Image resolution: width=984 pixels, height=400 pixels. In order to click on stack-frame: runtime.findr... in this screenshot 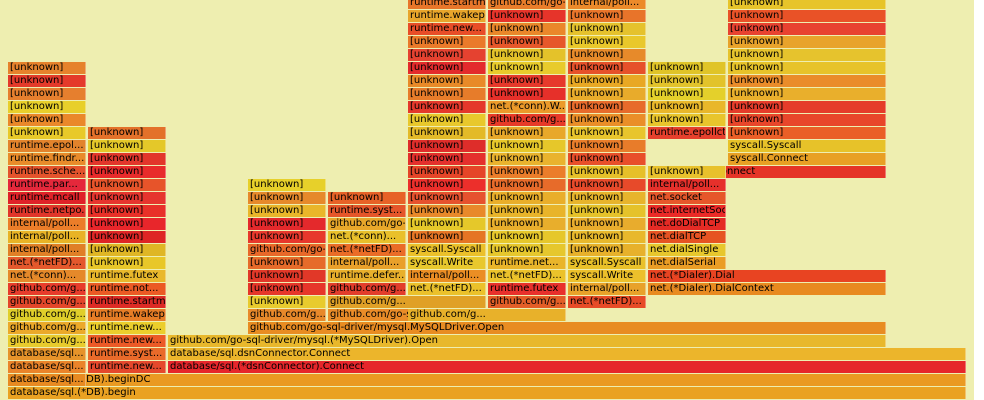, I will do `click(47, 159)`.